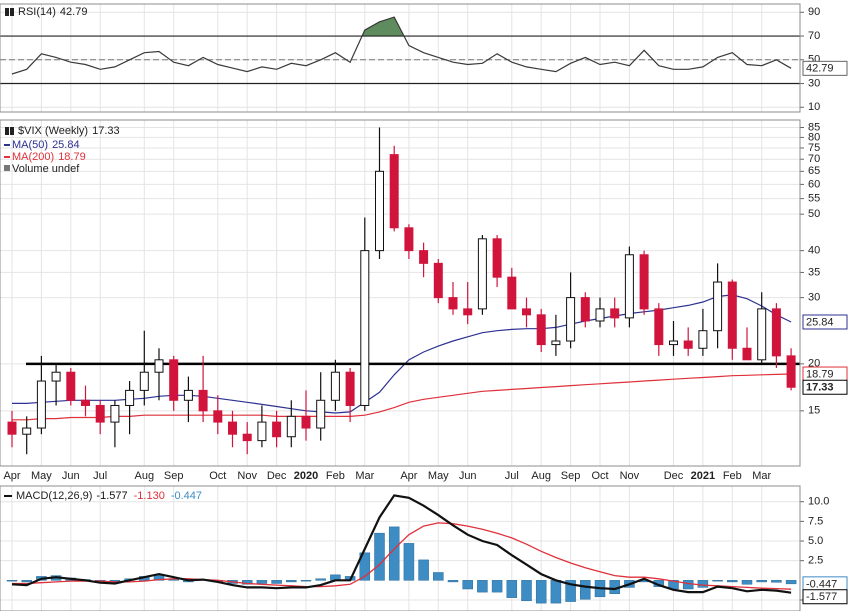  Describe the element at coordinates (149, 496) in the screenshot. I see `legend-value: -1.130` at that location.